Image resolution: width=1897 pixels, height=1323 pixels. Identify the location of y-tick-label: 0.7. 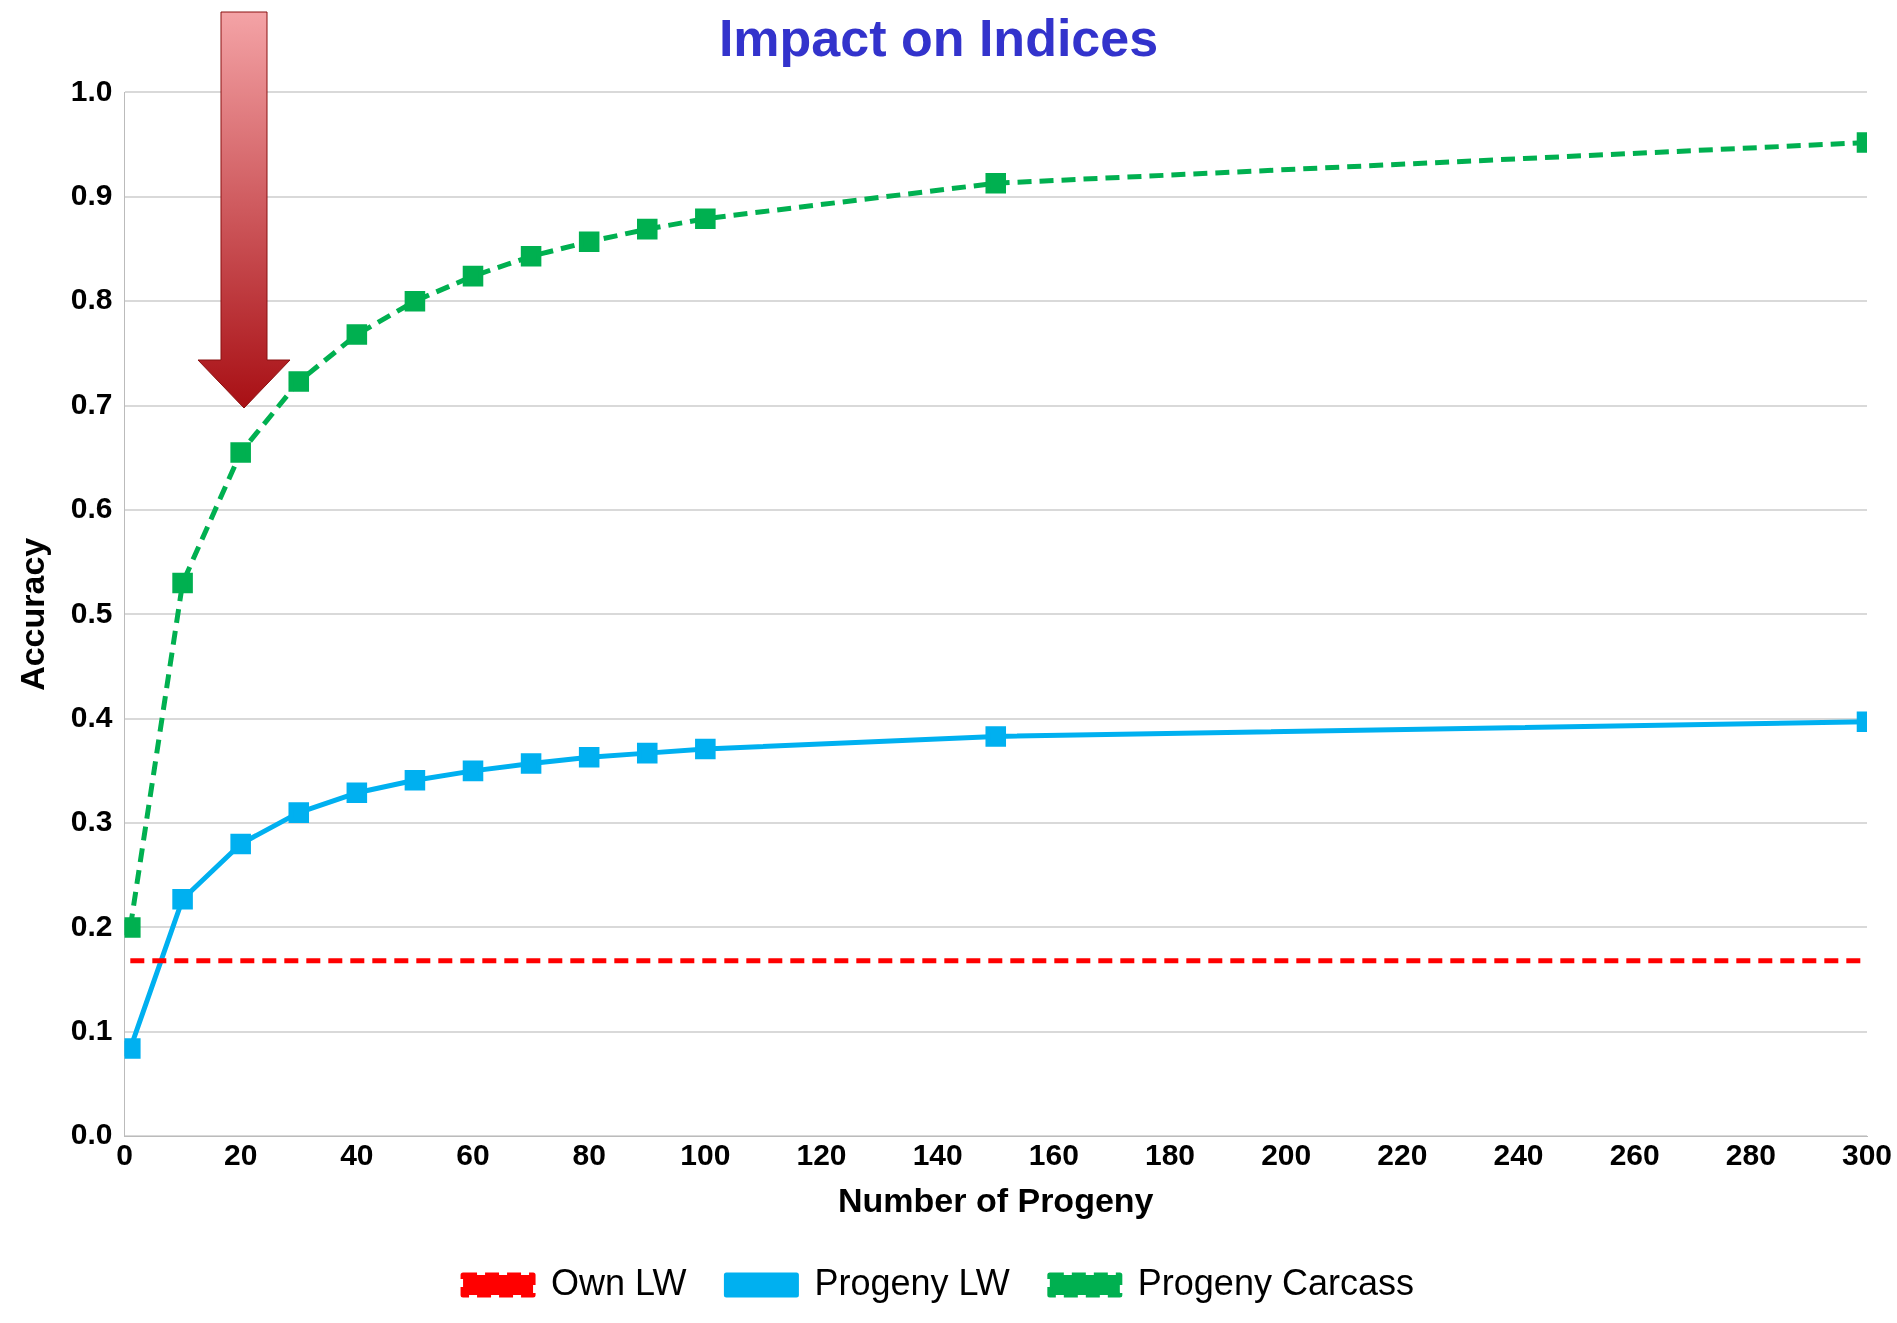
(91, 403).